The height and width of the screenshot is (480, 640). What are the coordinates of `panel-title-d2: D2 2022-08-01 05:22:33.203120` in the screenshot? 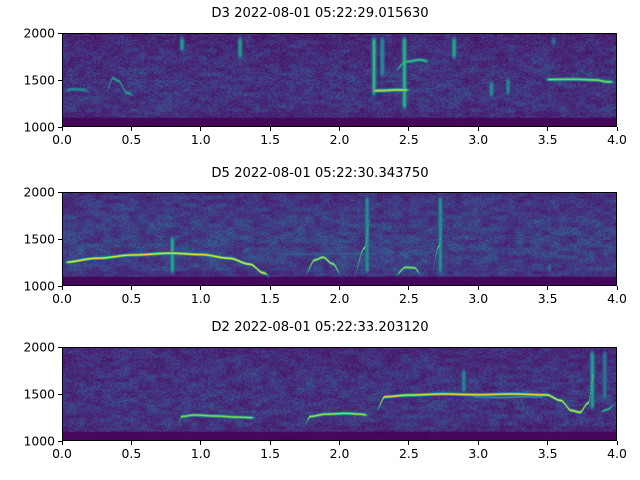 It's located at (320, 327).